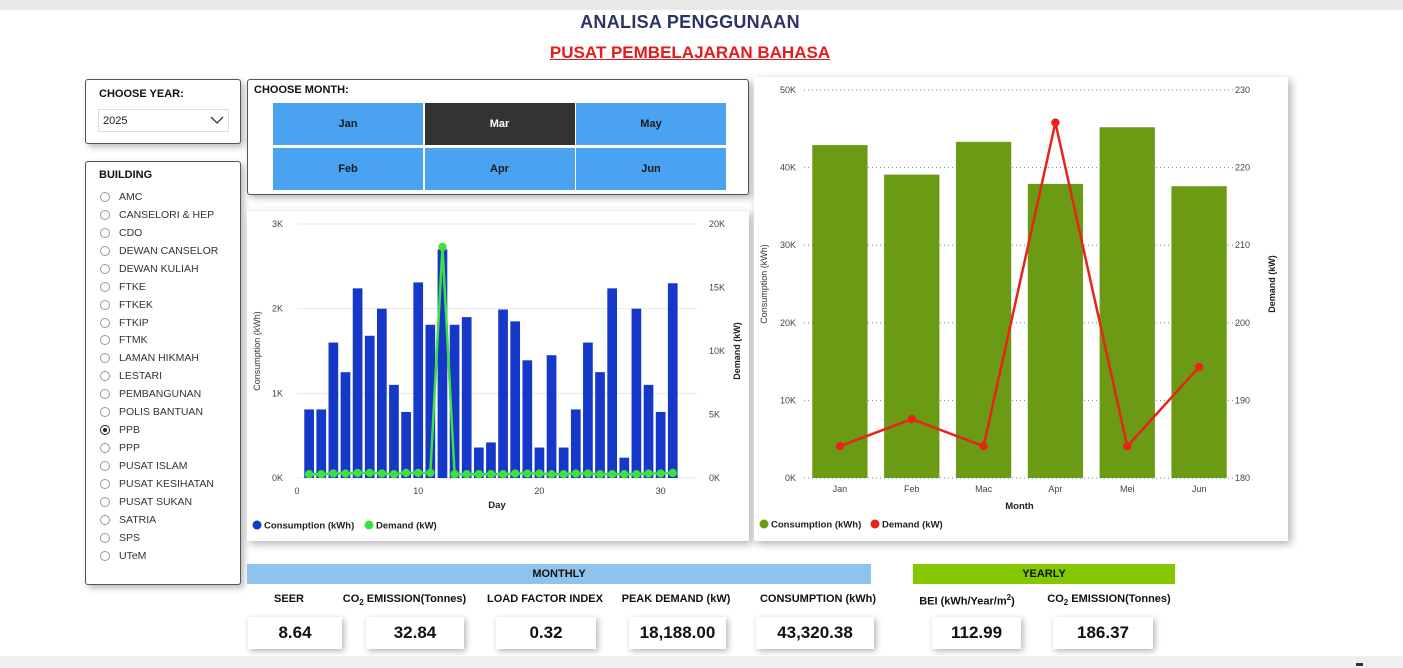 The width and height of the screenshot is (1403, 668). What do you see at coordinates (976, 633) in the screenshot?
I see `bei-value: 112.99` at bounding box center [976, 633].